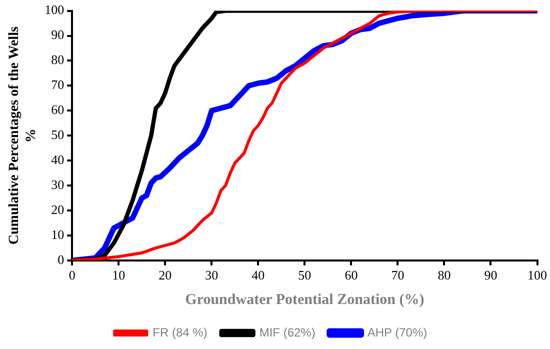  I want to click on legend-label: AHP (70%), so click(397, 332).